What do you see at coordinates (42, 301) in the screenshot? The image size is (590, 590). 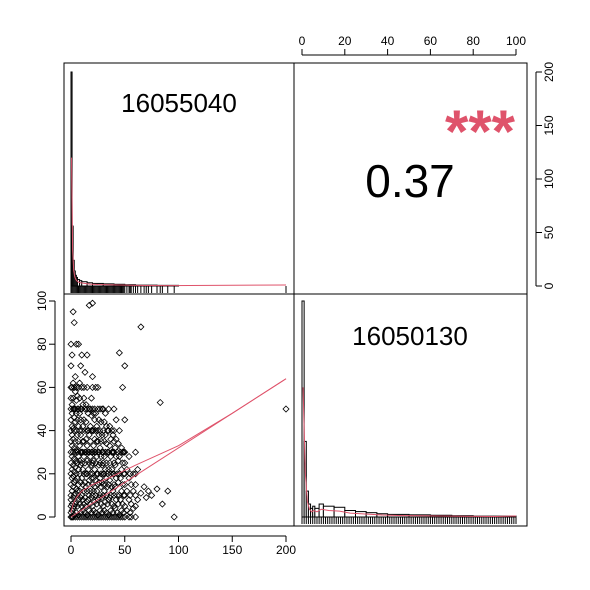 I see `y-tick-label-16050130: 100` at bounding box center [42, 301].